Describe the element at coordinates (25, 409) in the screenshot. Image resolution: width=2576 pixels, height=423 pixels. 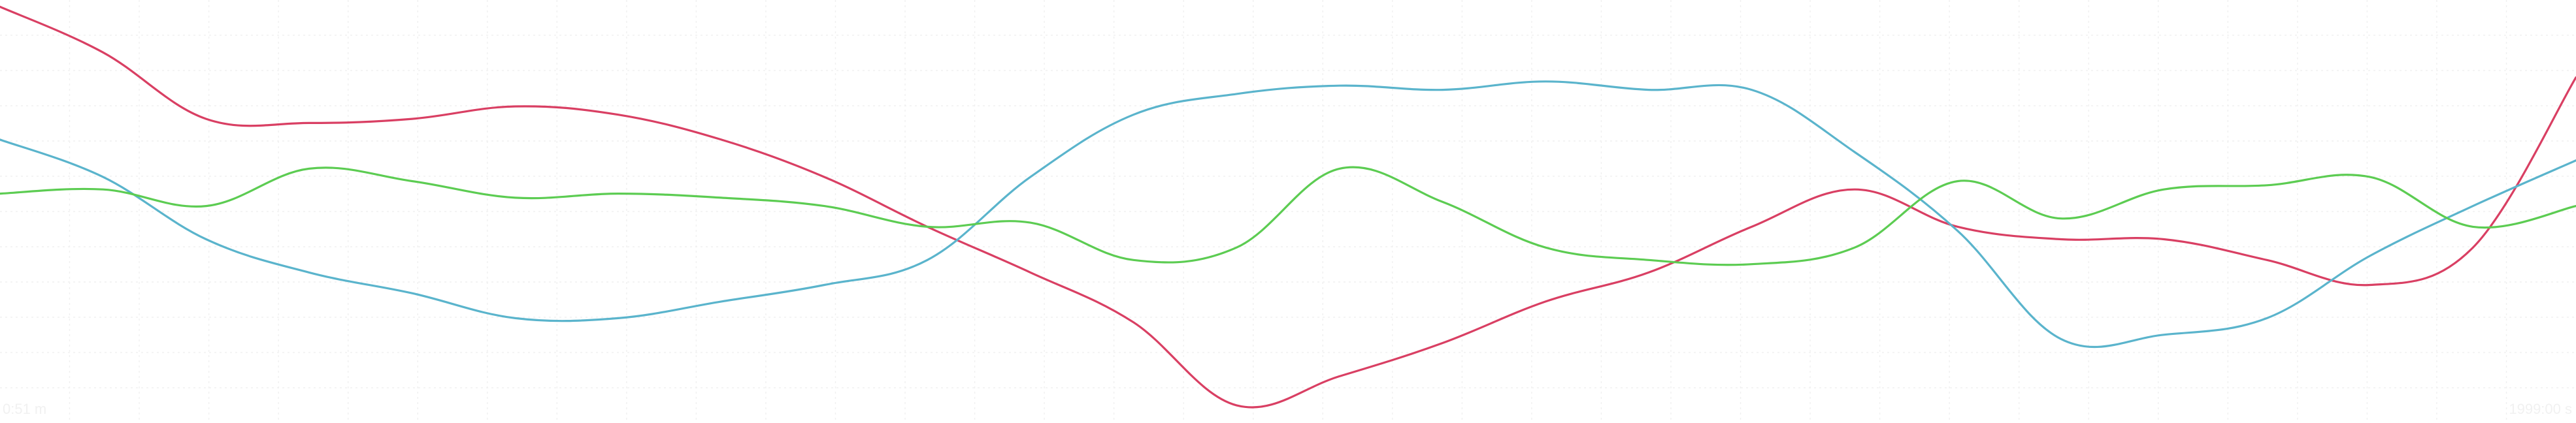
I see `x-tick-label-start: 0:51 m` at that location.